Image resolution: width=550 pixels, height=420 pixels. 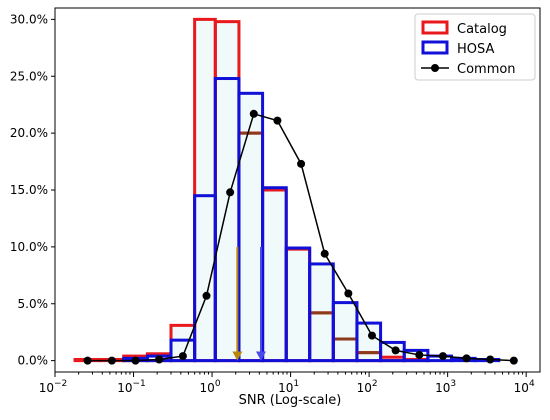 I want to click on x-tick-label-0: 10⁻², so click(x=53, y=387).